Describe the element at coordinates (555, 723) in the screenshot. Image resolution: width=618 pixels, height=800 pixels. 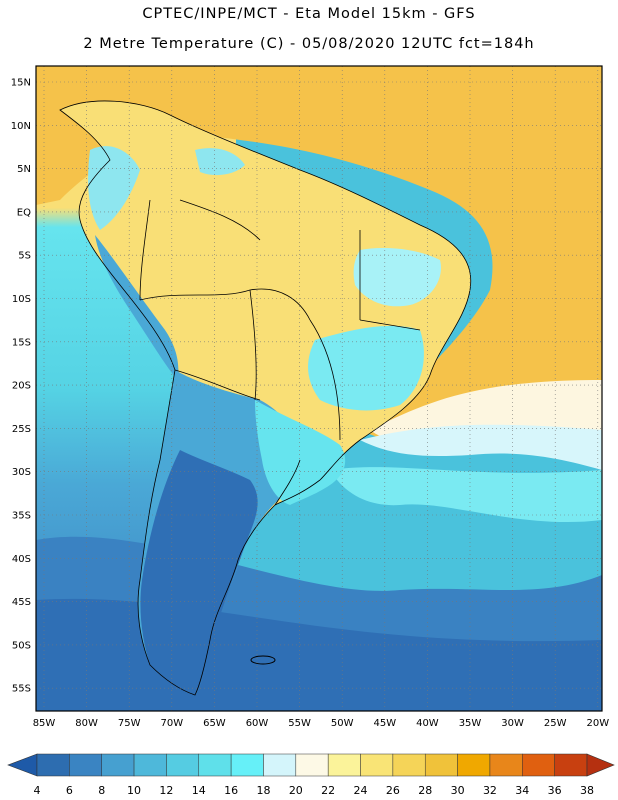
I see `lon-tick-label: 25W` at that location.